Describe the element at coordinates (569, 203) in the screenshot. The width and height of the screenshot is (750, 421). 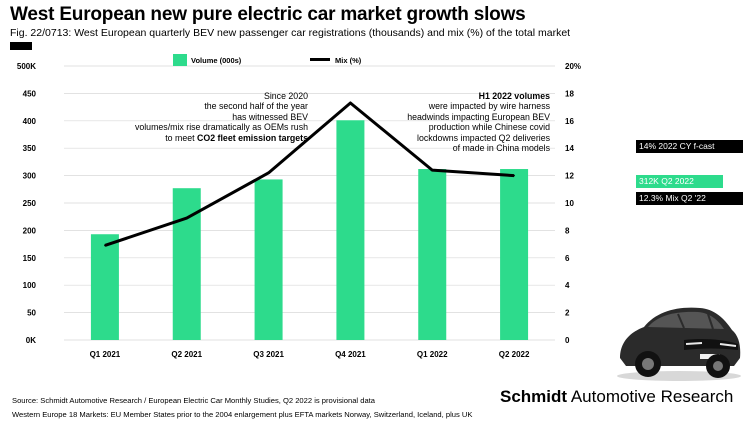
I see `y-right-tick-label: 10` at that location.